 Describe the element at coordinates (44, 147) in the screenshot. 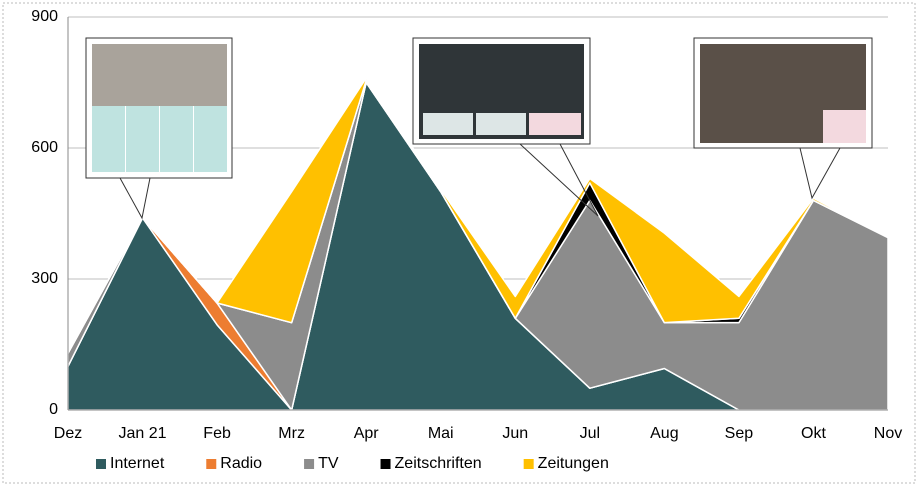

I see `y-tick-label: 600` at that location.